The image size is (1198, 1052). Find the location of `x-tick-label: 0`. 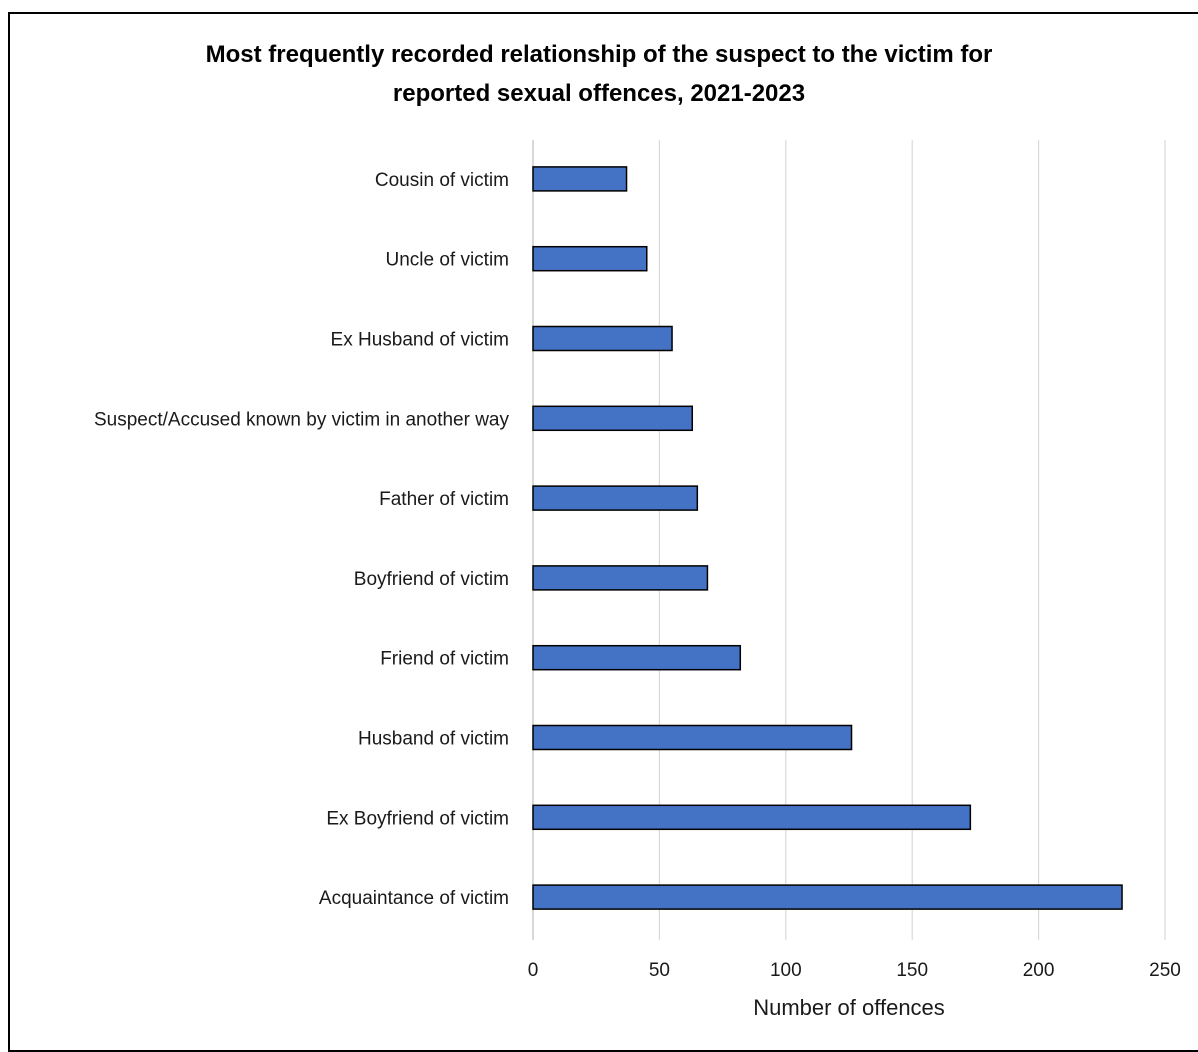

x-tick-label: 0 is located at coordinates (533, 970).